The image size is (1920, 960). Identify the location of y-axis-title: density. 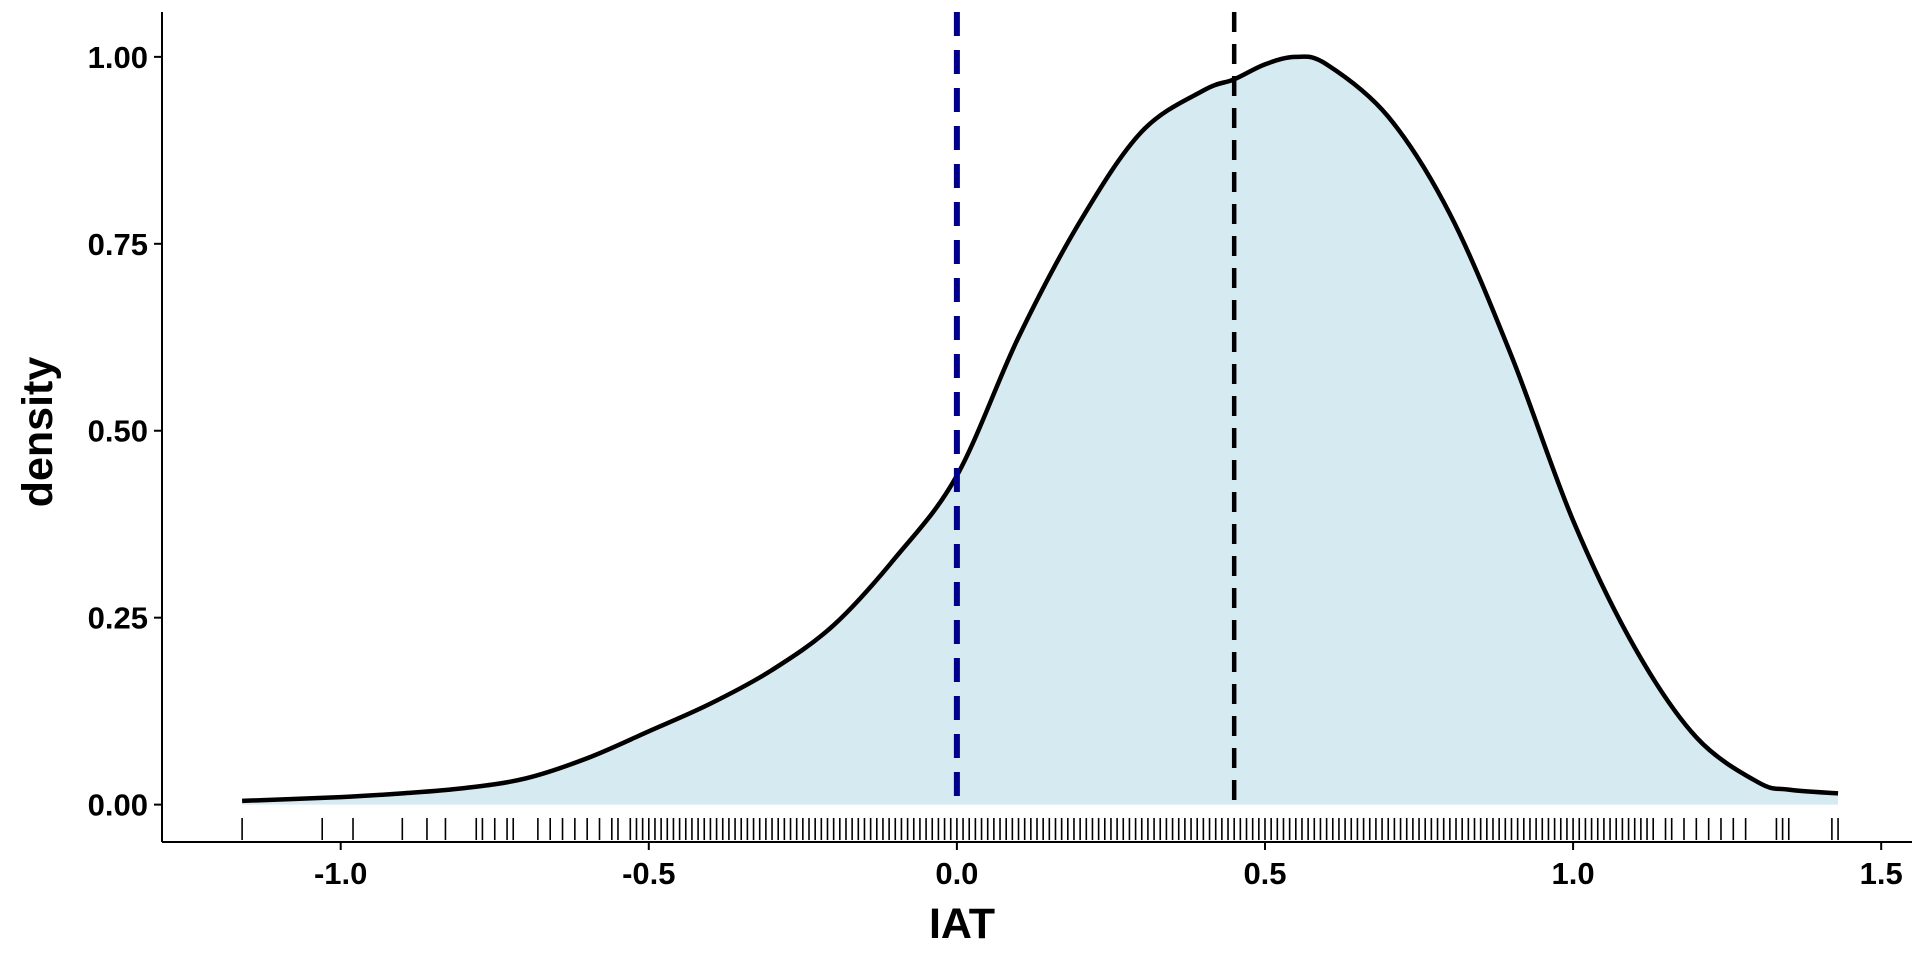
(38, 432).